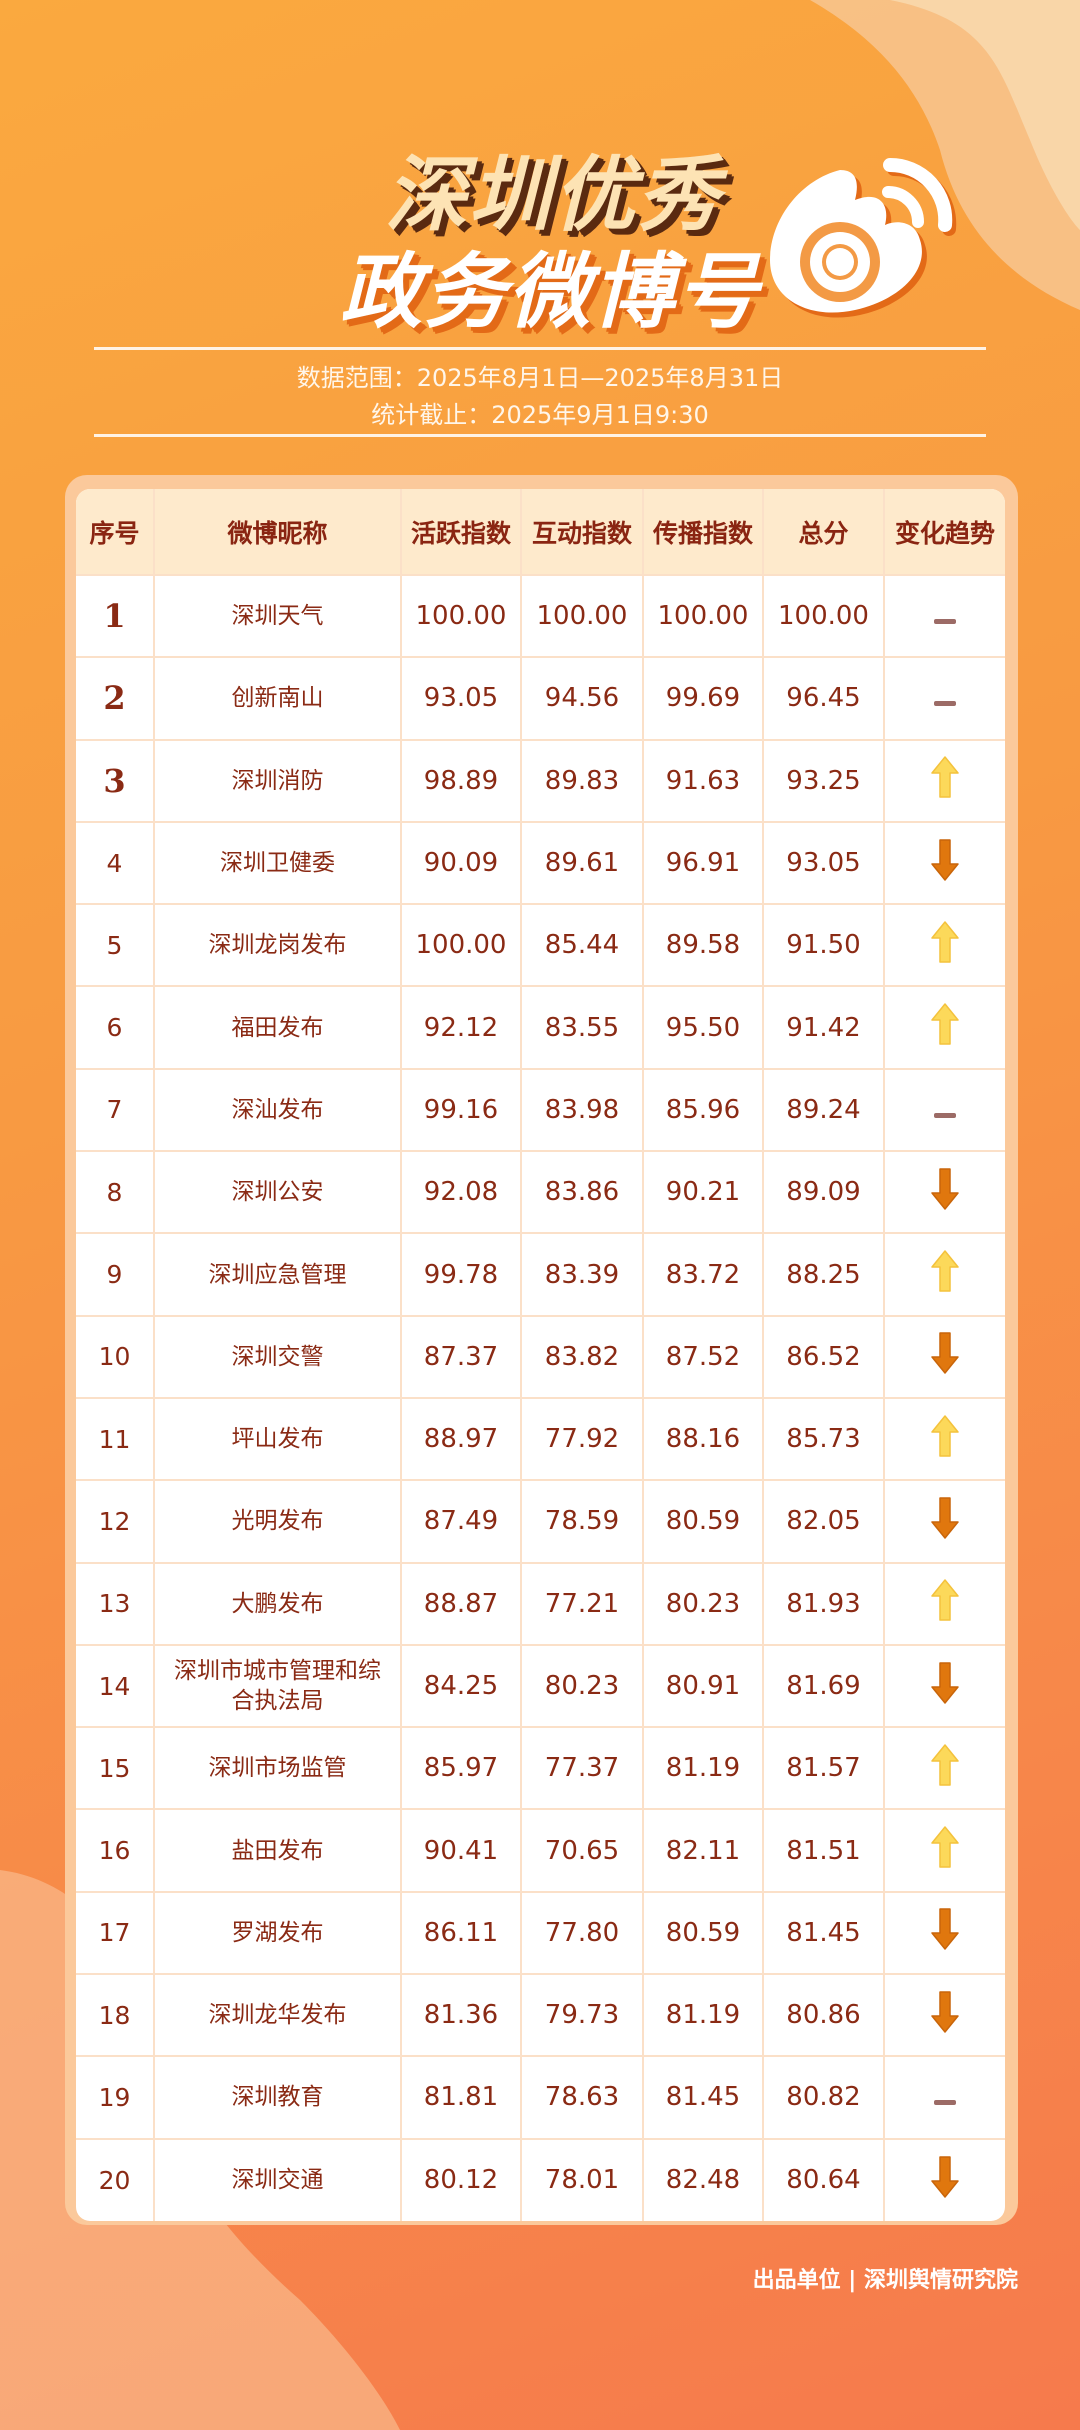 Image resolution: width=1080 pixels, height=2430 pixels. Describe the element at coordinates (540, 862) in the screenshot. I see `table-row: 4 深圳卫健委 90.09 89.61 96.91 93.05` at that location.